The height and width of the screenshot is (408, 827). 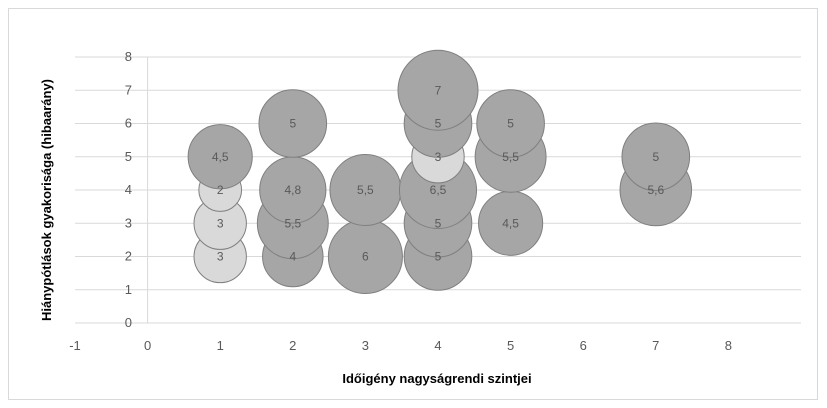 What do you see at coordinates (128, 156) in the screenshot?
I see `y-tick-label: 5` at bounding box center [128, 156].